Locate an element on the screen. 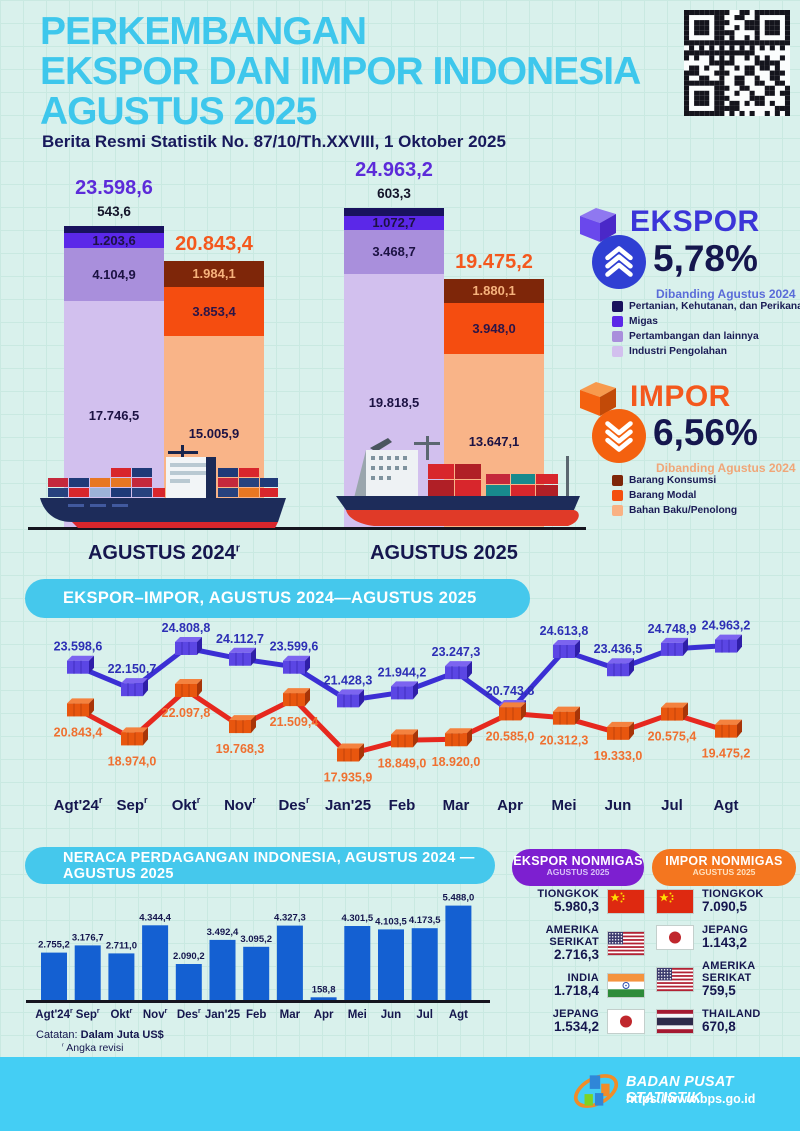 This screenshot has width=800, height=1131. nonmigas-impor-title: IMPOR NONMIGAS is located at coordinates (724, 861).